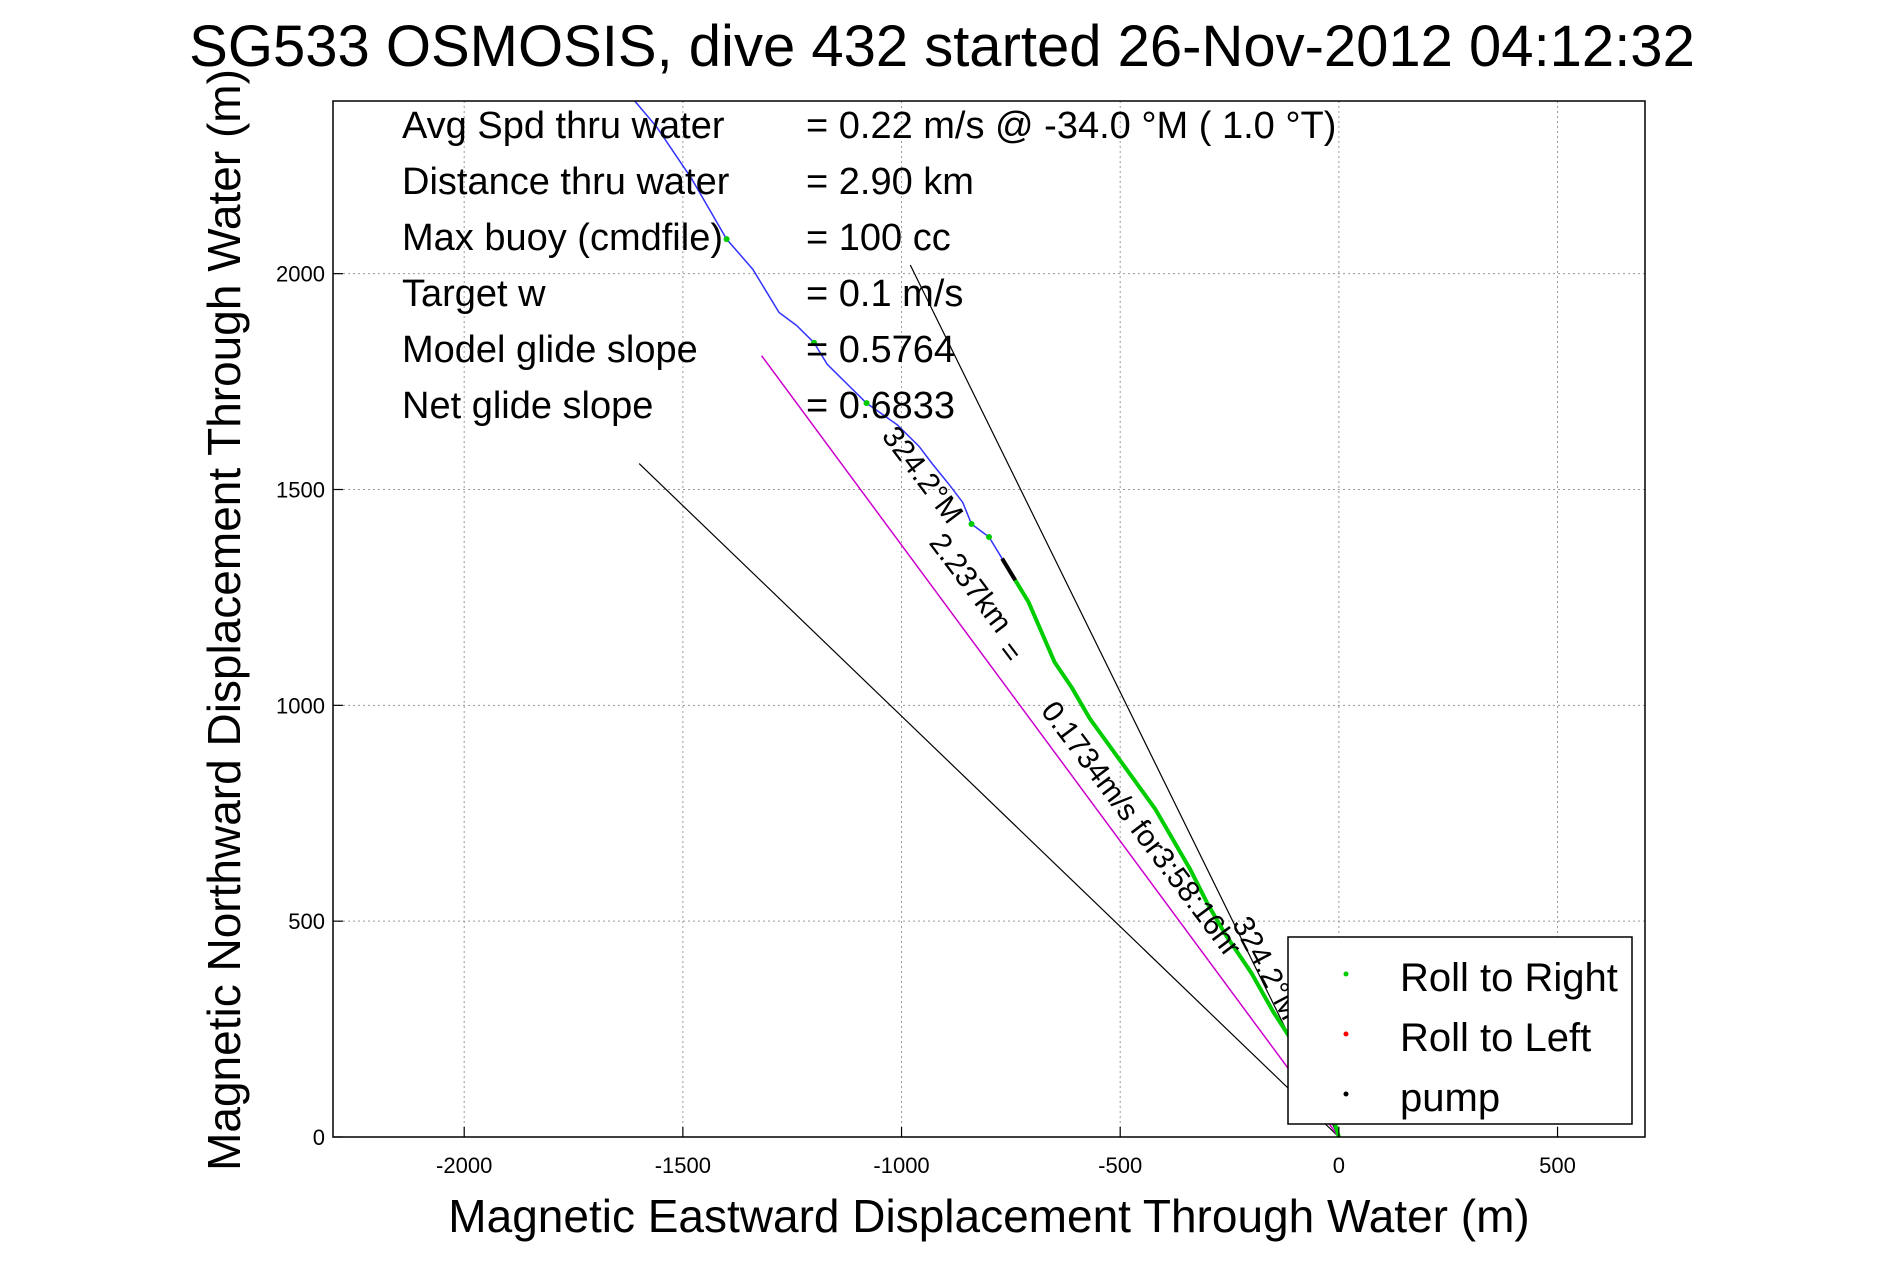 This screenshot has height=1262, width=1891. Describe the element at coordinates (880, 406) in the screenshot. I see `stat-value: = 0.6833` at that location.